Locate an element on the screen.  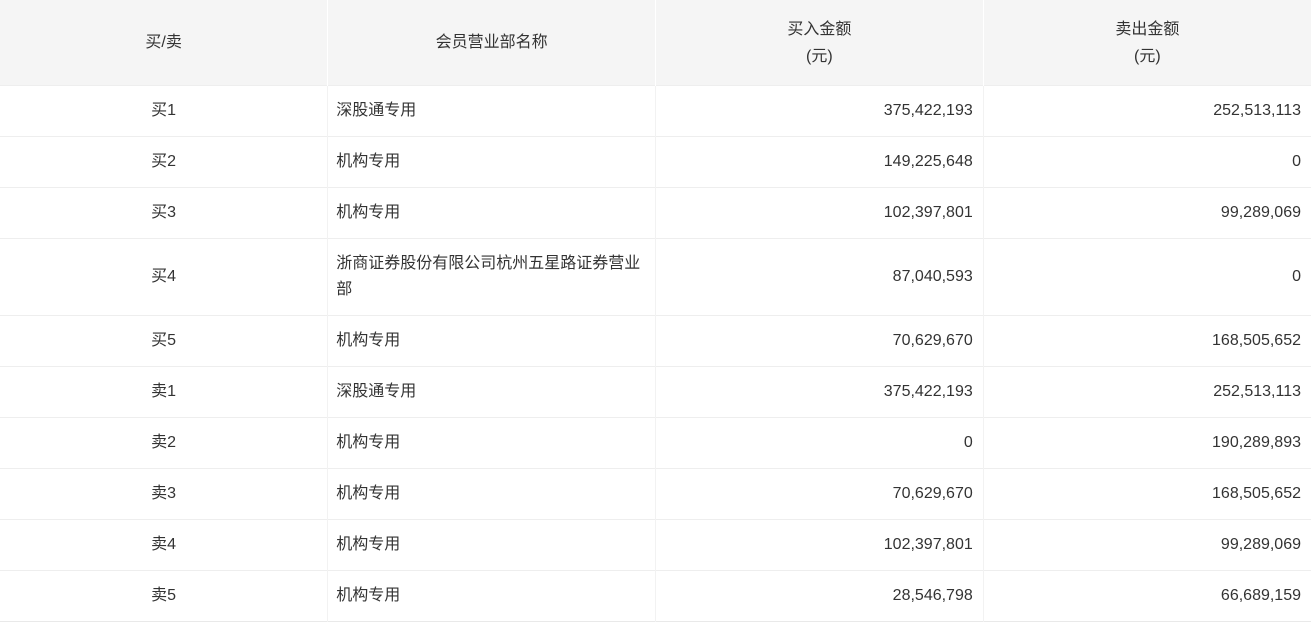
cell-buy-sell: 卖5 is located at coordinates (164, 596).